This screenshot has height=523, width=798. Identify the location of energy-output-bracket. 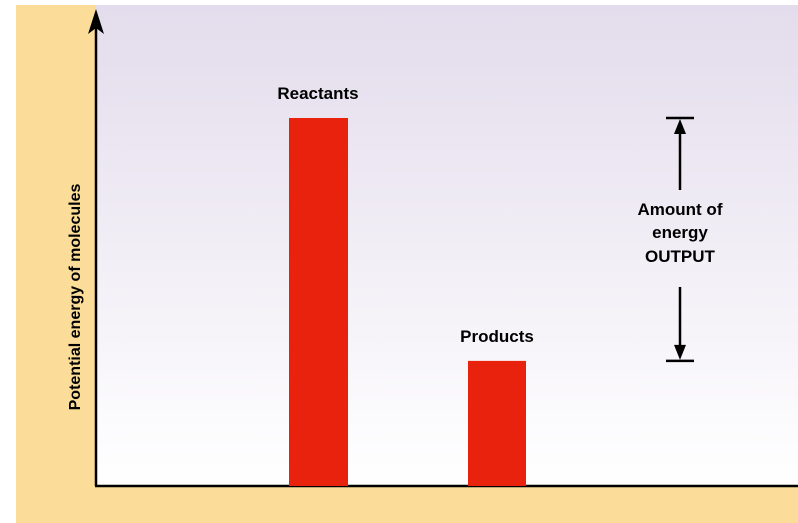
(680, 239).